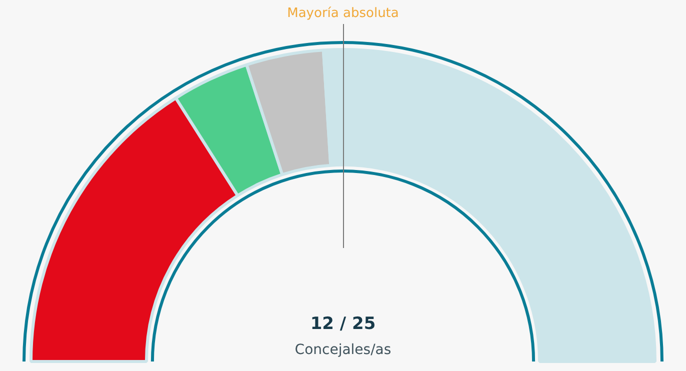 Image resolution: width=686 pixels, height=371 pixels. What do you see at coordinates (343, 350) in the screenshot?
I see `text: Concejales/as` at bounding box center [343, 350].